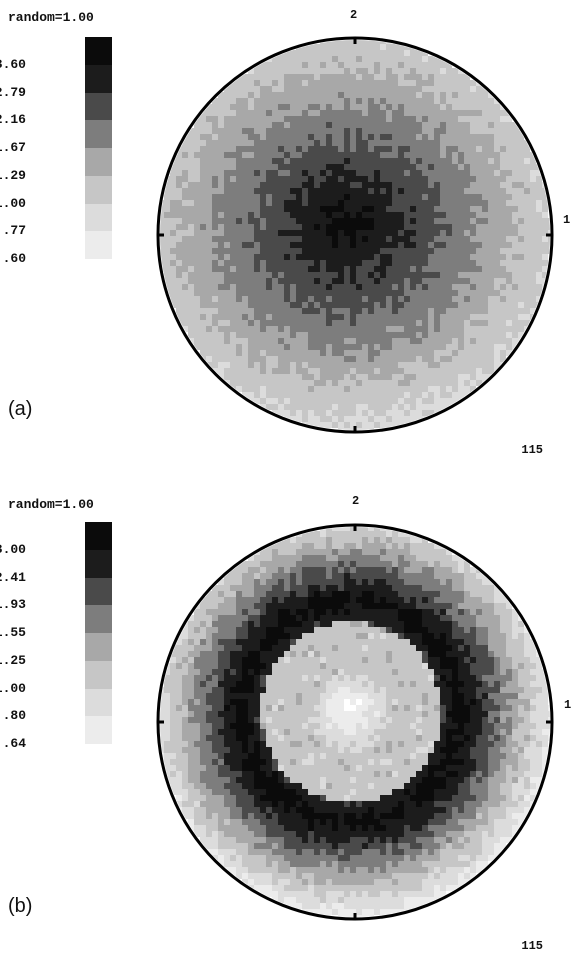 This screenshot has width=573, height=969. Describe the element at coordinates (354, 15) in the screenshot. I see `axis-label-2: 2` at that location.